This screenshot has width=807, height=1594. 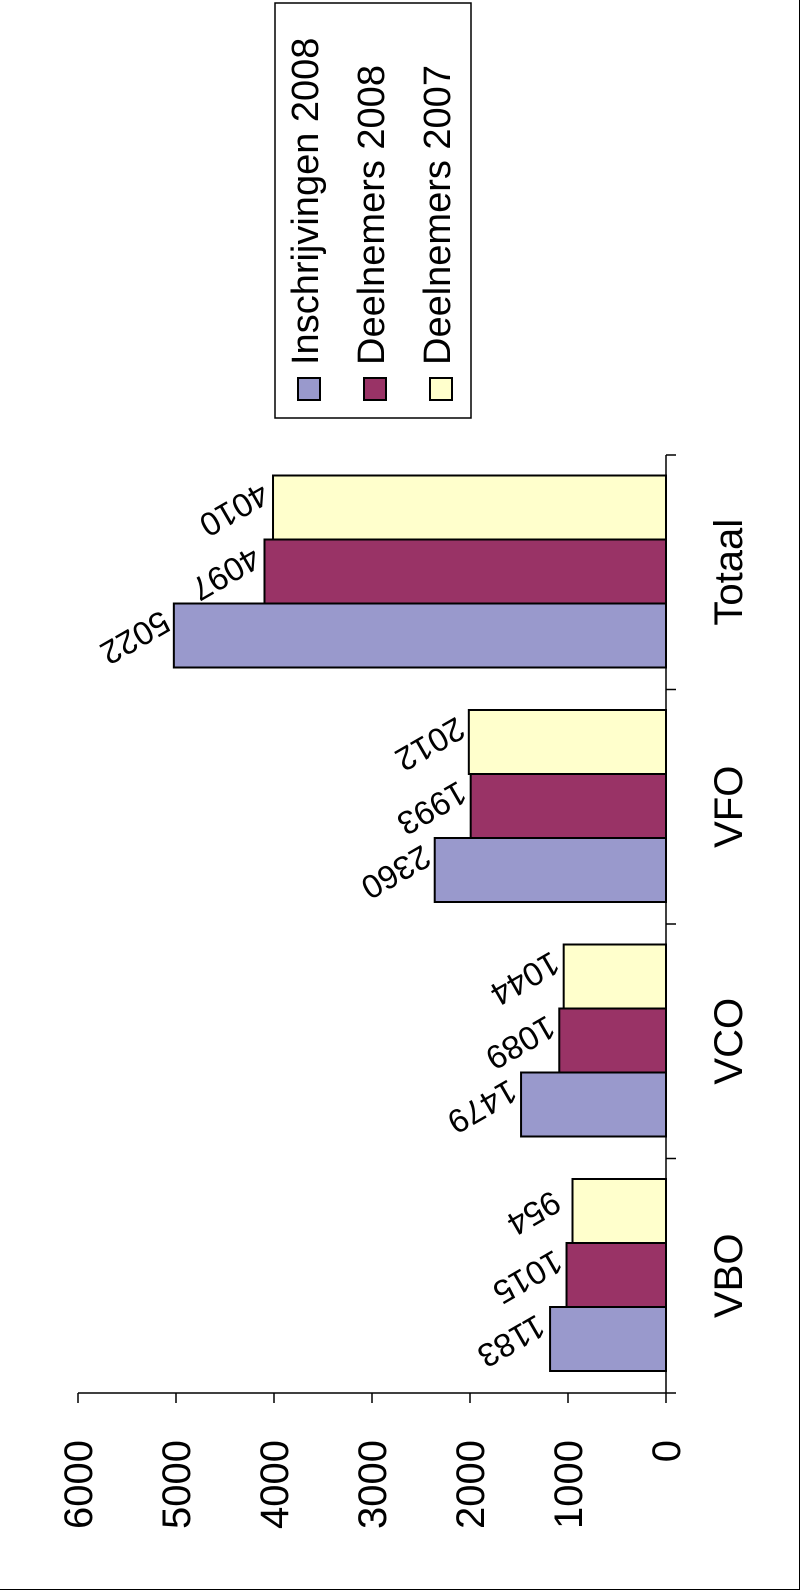 I want to click on legend-label: Deelnemers 2008, so click(x=372, y=215).